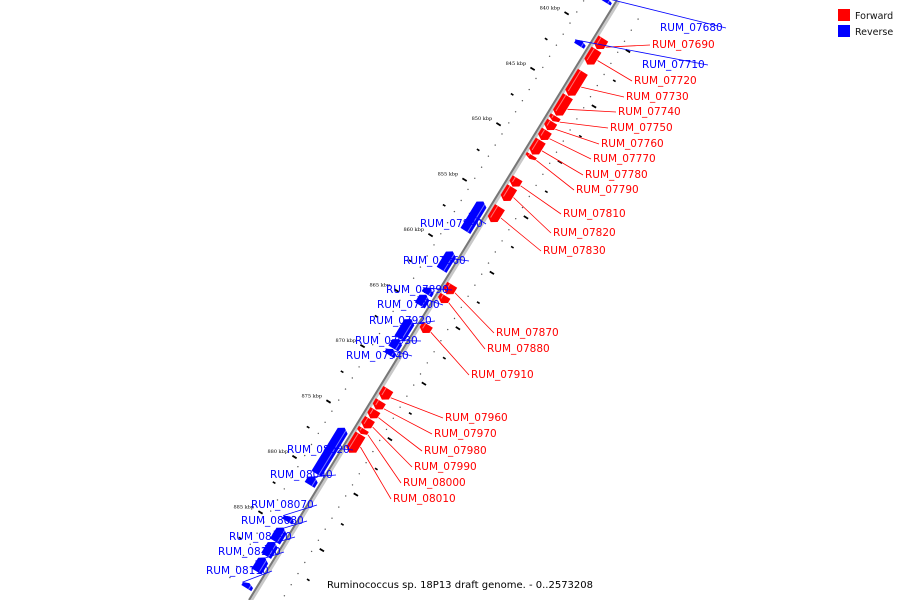 This screenshot has width=900, height=600. Describe the element at coordinates (408, 305) in the screenshot. I see `gene-label-rum_07900: RUM_07900` at that location.